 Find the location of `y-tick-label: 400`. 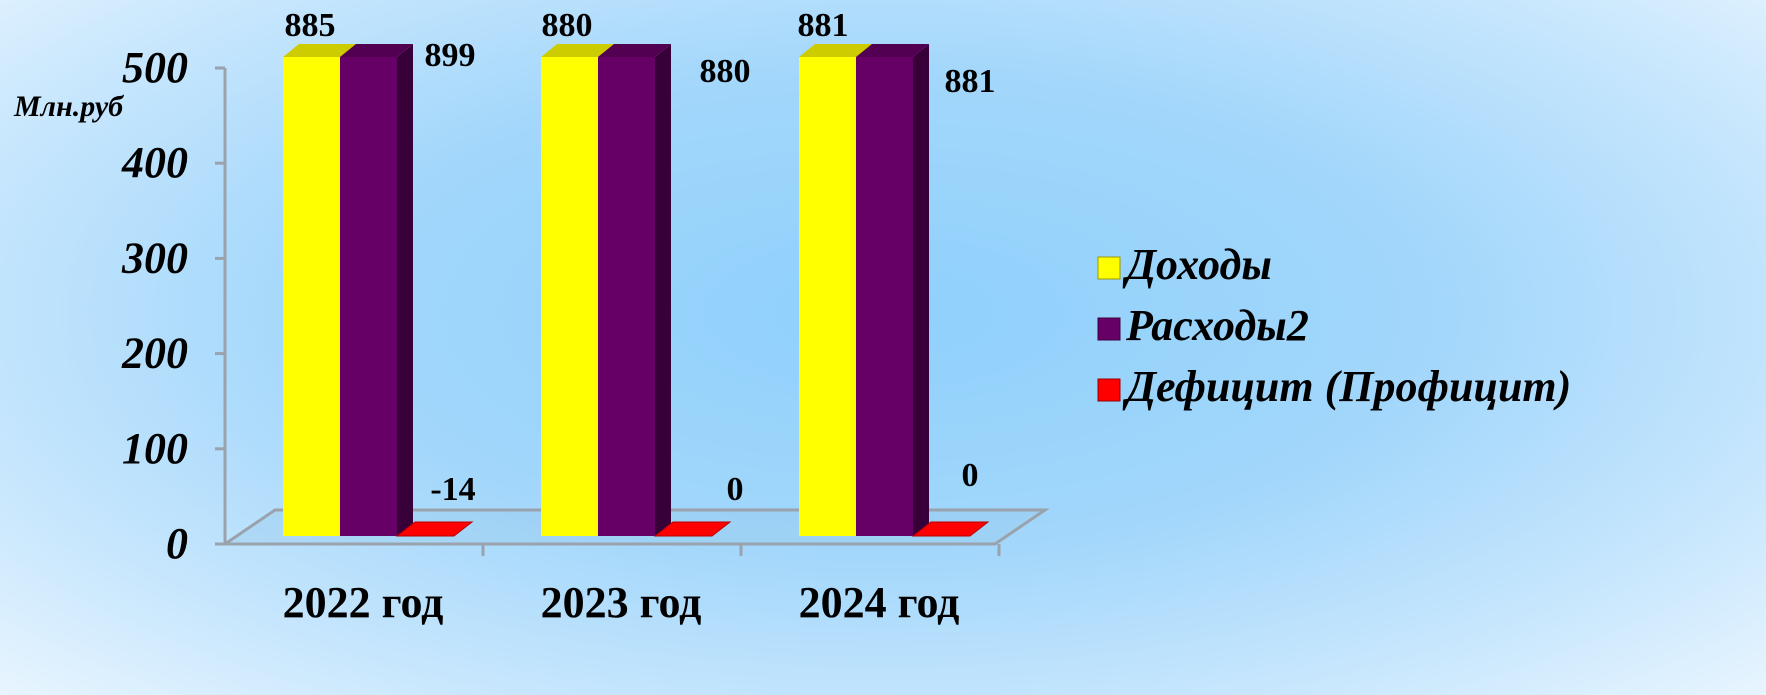

y-tick-label: 400 is located at coordinates (154, 162).